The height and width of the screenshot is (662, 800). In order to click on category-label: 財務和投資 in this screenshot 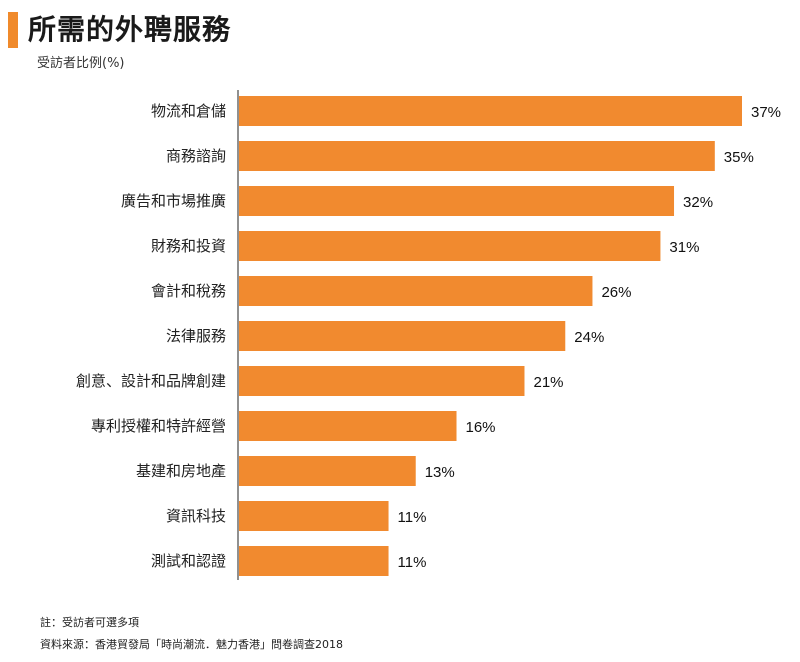, I will do `click(188, 246)`.